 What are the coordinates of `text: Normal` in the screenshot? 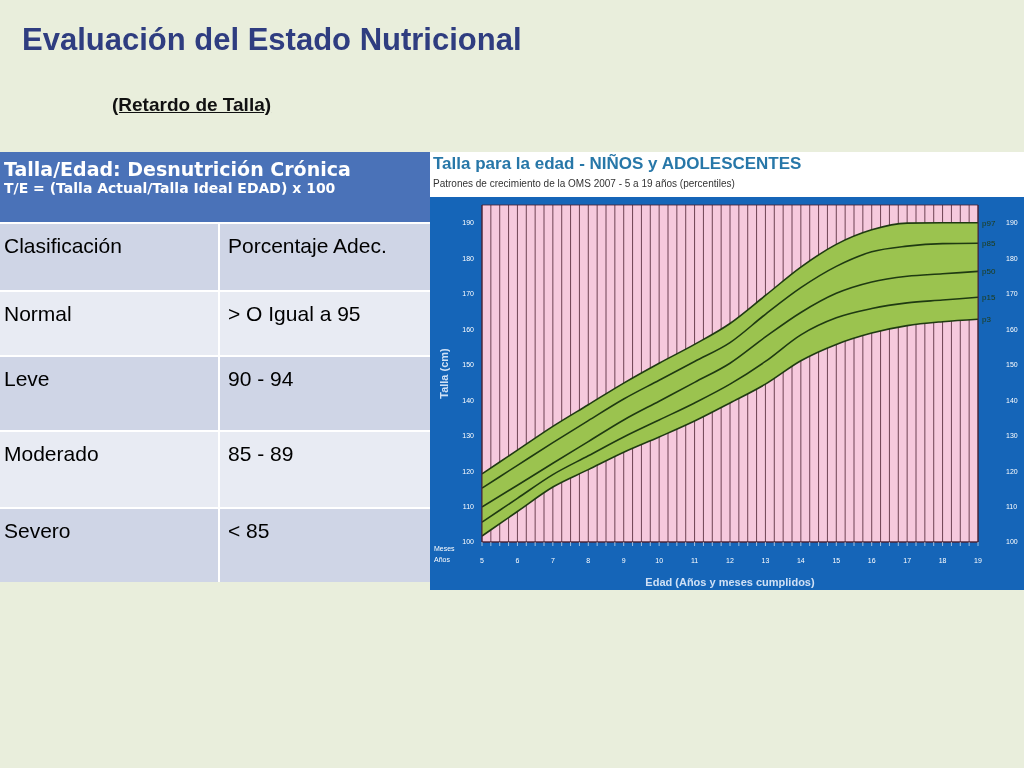 It's located at (110, 323).